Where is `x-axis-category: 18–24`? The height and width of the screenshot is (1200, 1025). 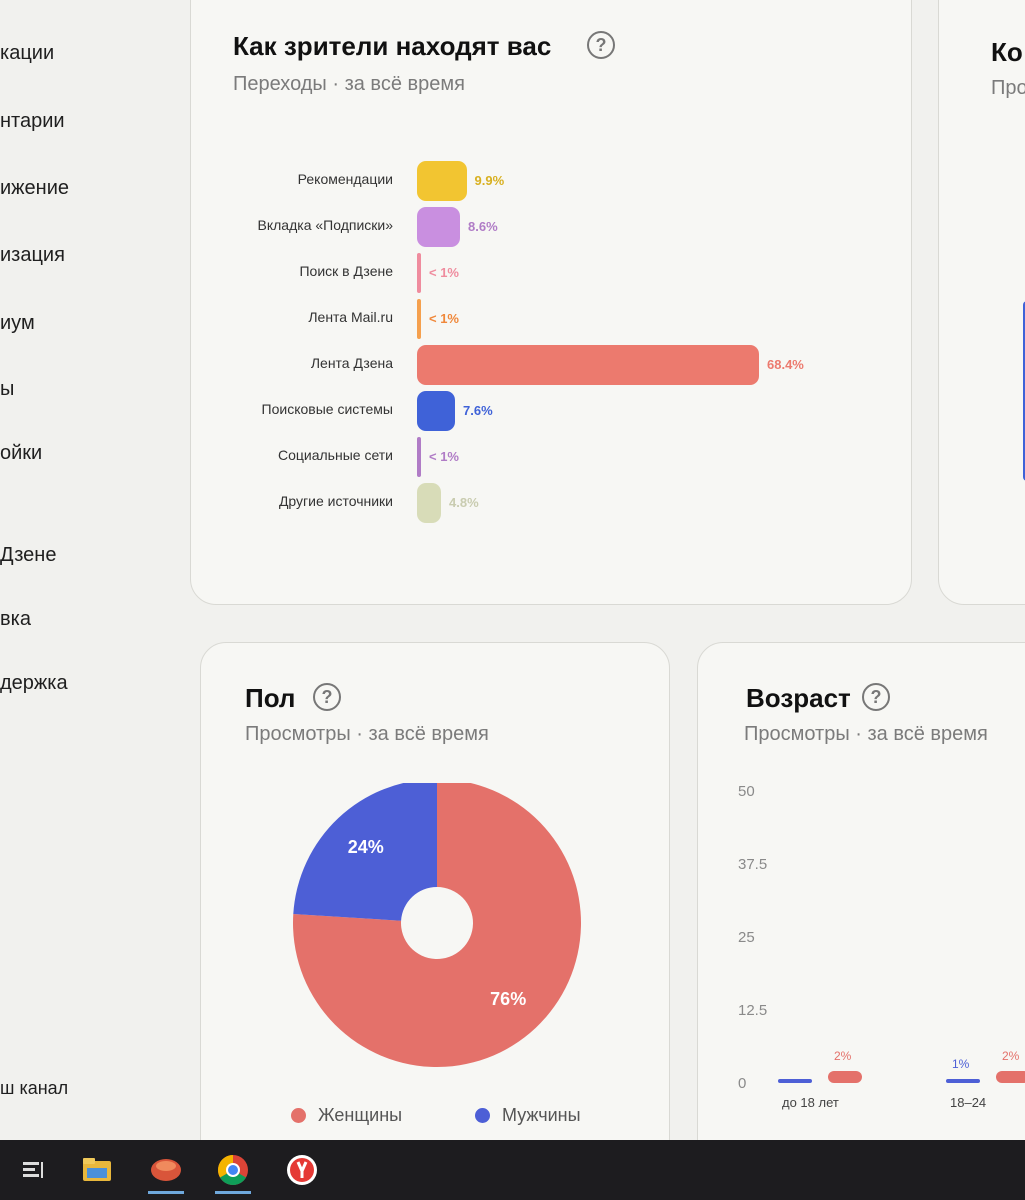
x-axis-category: 18–24 is located at coordinates (968, 1102).